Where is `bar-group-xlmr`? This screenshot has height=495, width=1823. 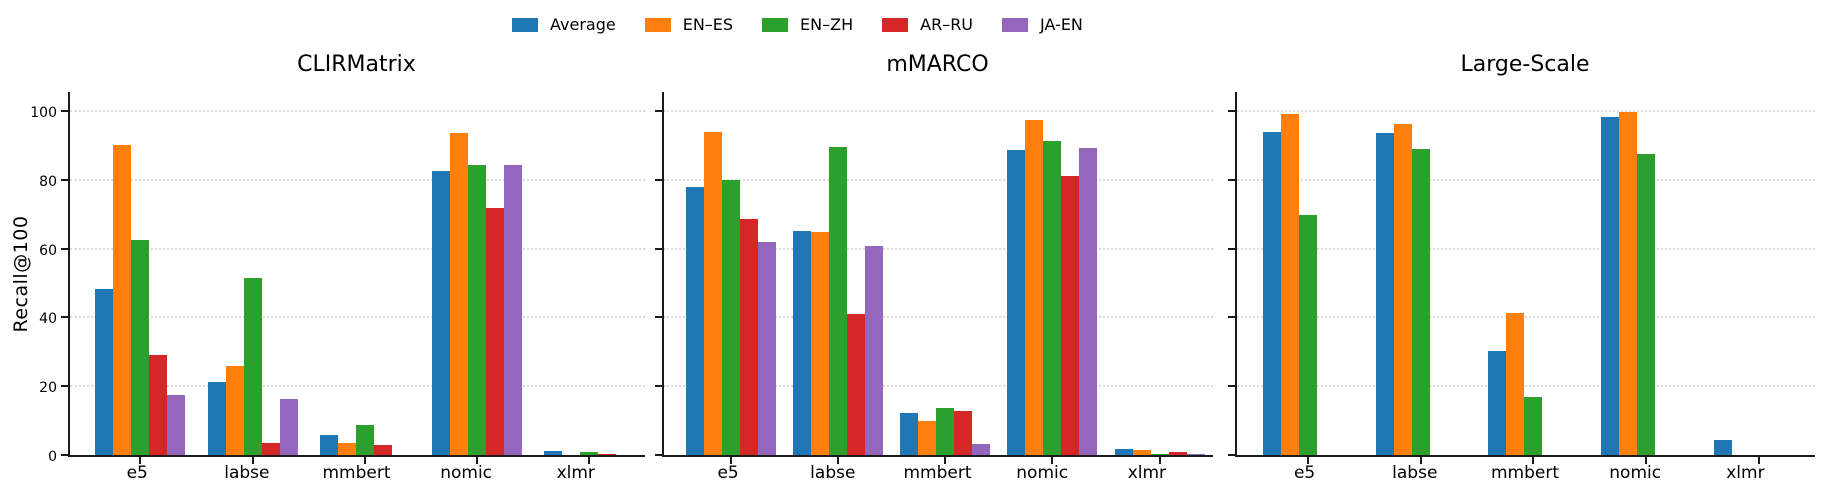
bar-group-xlmr is located at coordinates (589, 278).